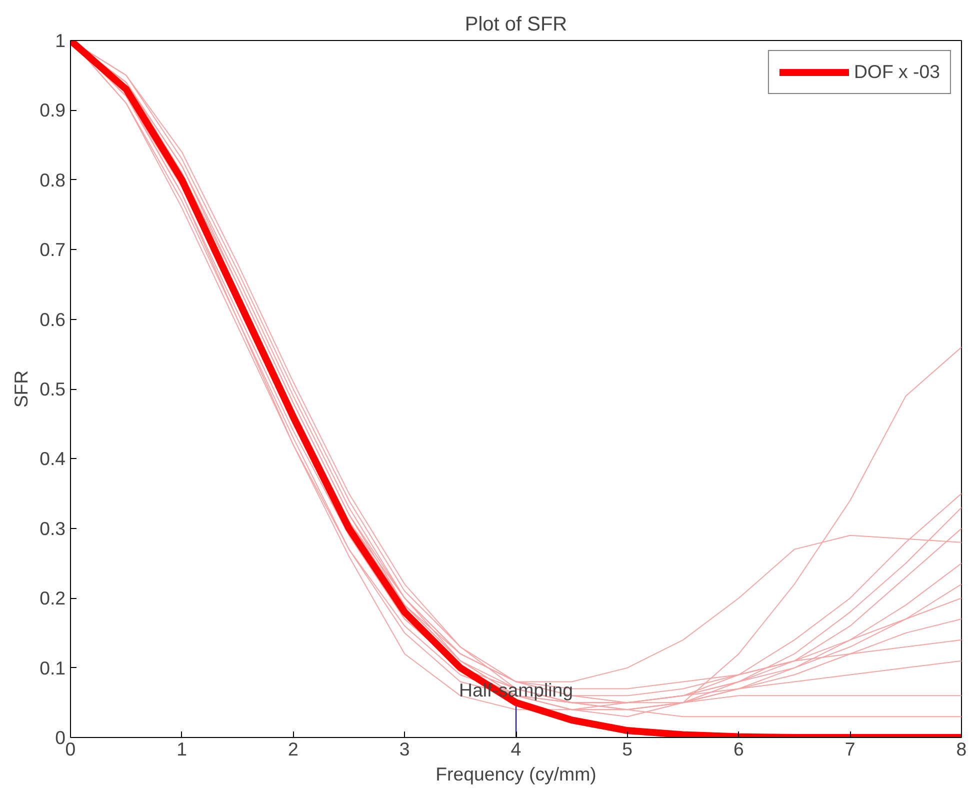  Describe the element at coordinates (53, 528) in the screenshot. I see `y-tick-label: 0.3` at that location.